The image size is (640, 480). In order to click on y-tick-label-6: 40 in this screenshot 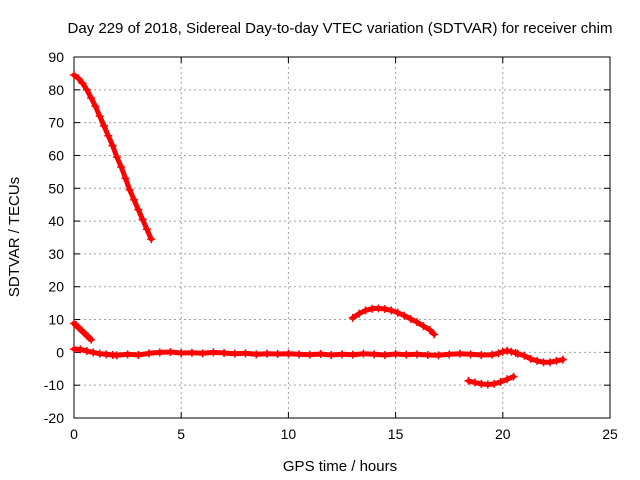, I will do `click(56, 221)`.